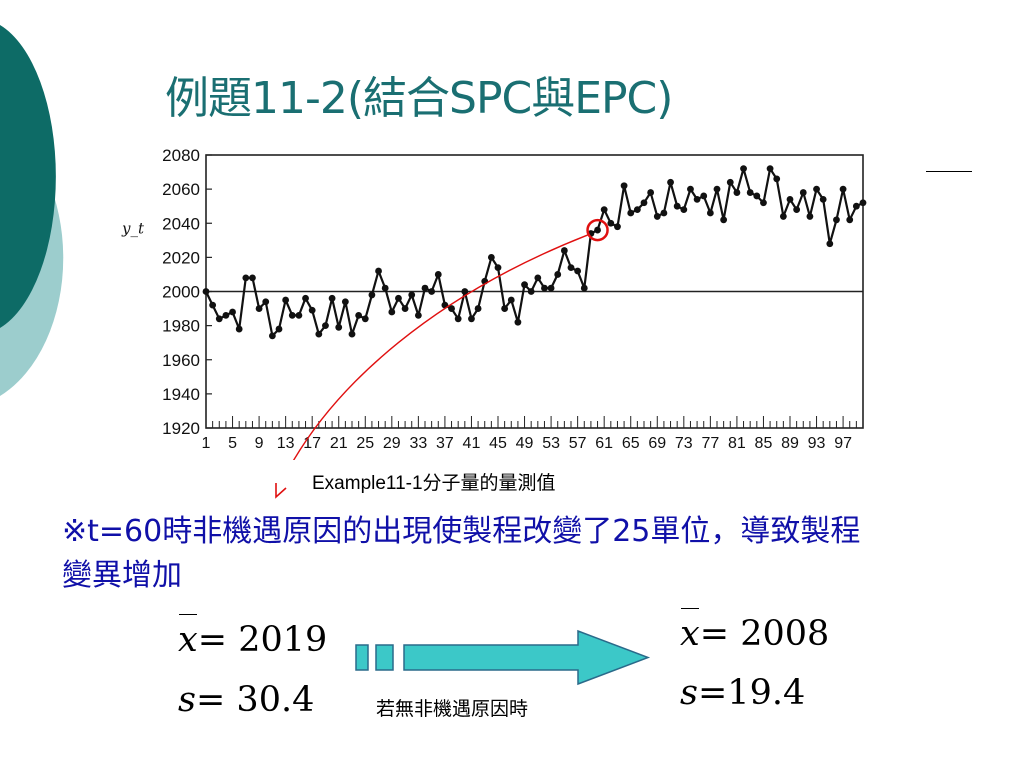 This screenshot has width=1024, height=768. I want to click on x-tick-label: 65, so click(631, 443).